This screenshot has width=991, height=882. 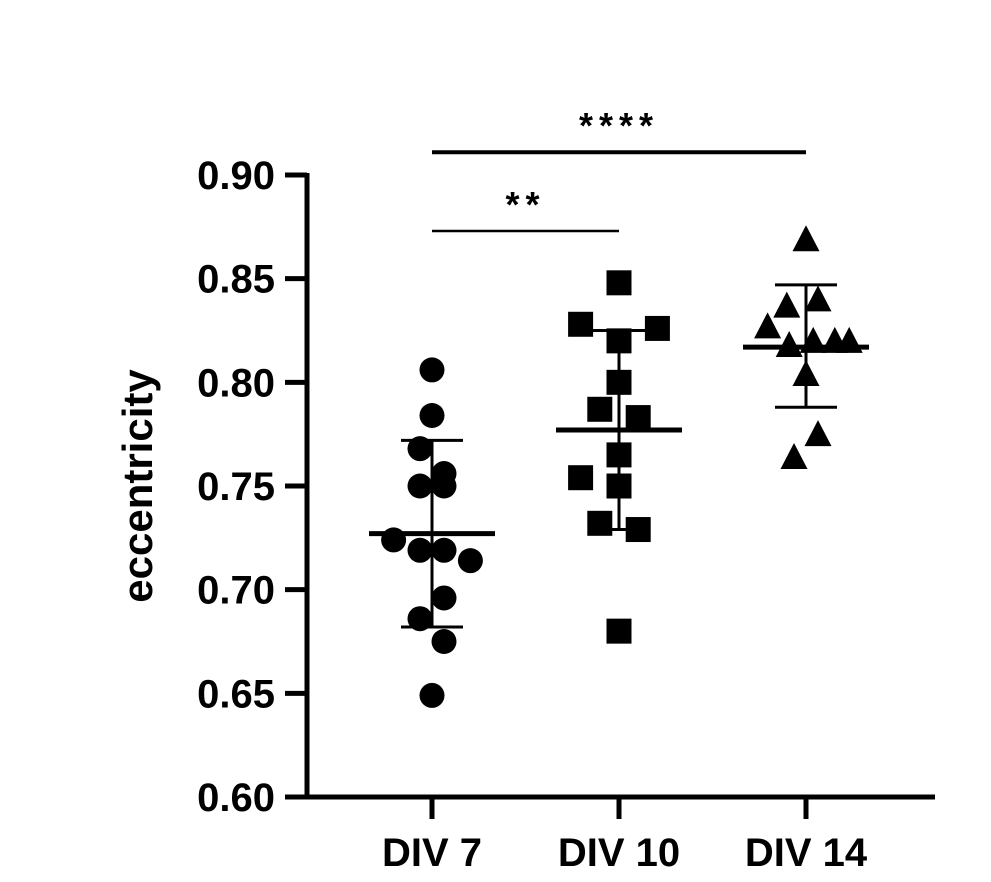 What do you see at coordinates (236, 798) in the screenshot?
I see `y-tick-label: 0.60` at bounding box center [236, 798].